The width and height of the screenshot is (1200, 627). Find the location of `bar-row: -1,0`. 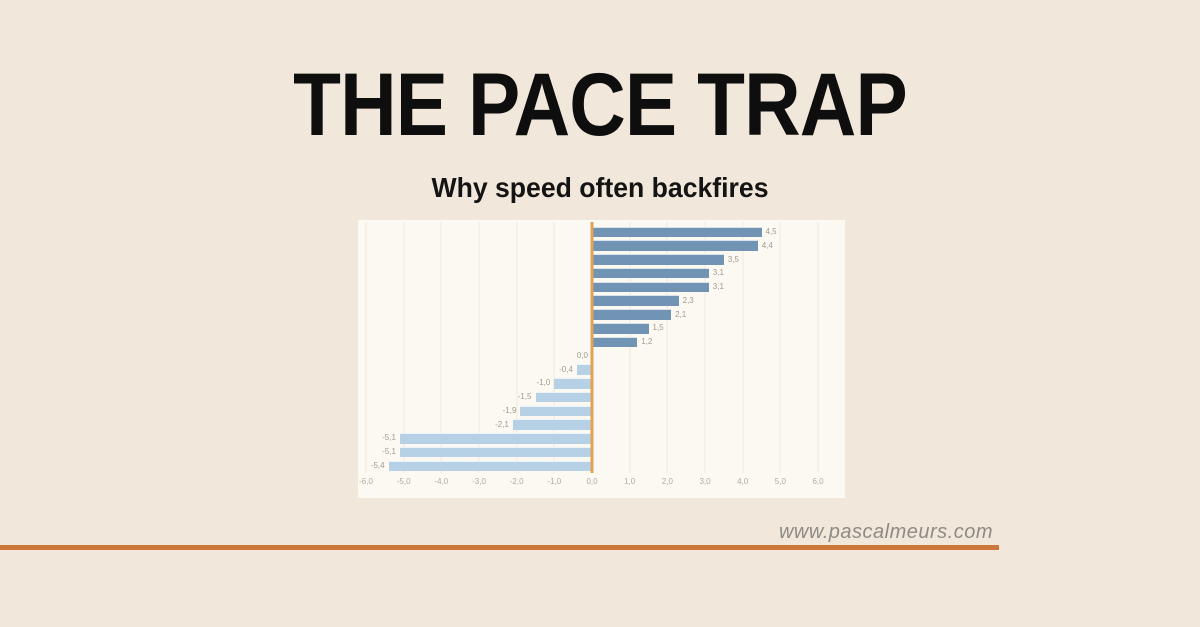

bar-row: -1,0 is located at coordinates (592, 383).